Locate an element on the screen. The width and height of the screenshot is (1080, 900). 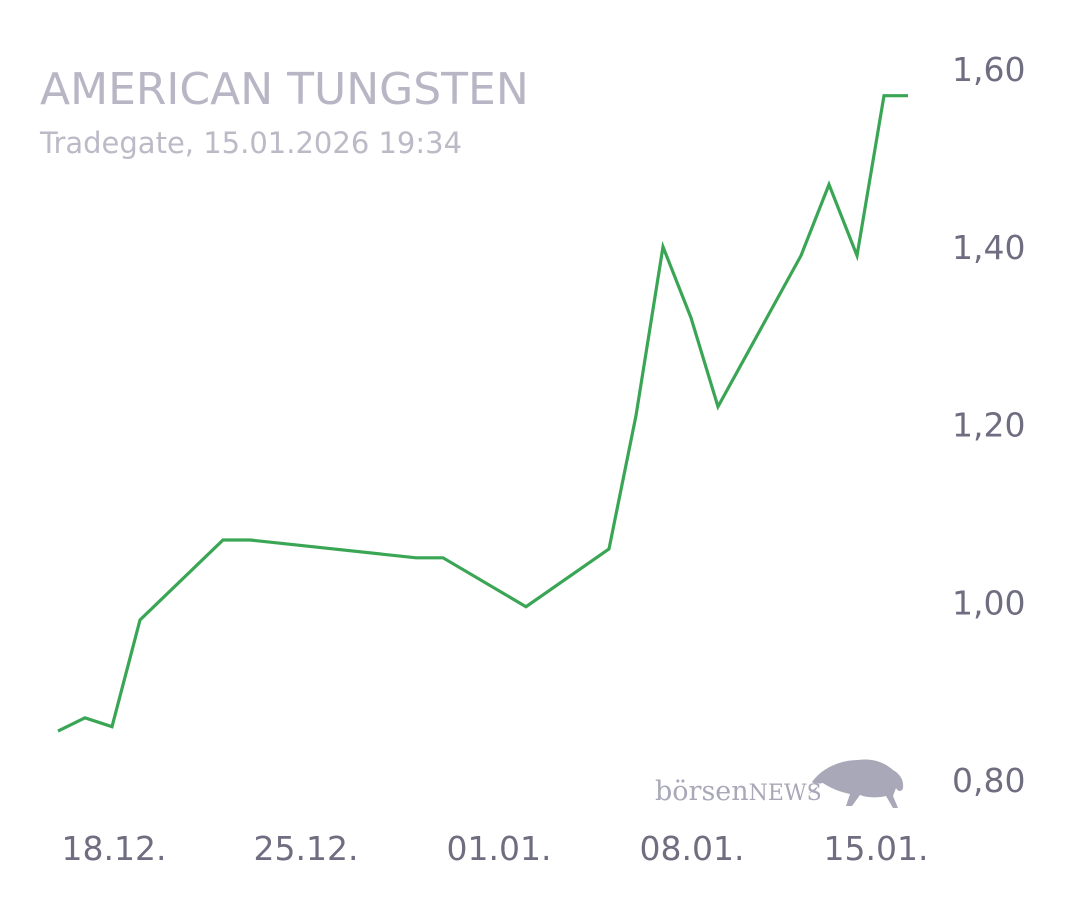
y-tick-label: 1,00 is located at coordinates (988, 602).